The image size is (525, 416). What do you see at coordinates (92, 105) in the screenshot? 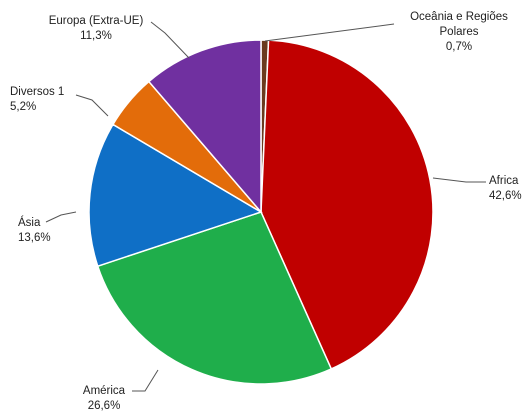
I see `leader-line-diversos` at bounding box center [92, 105].